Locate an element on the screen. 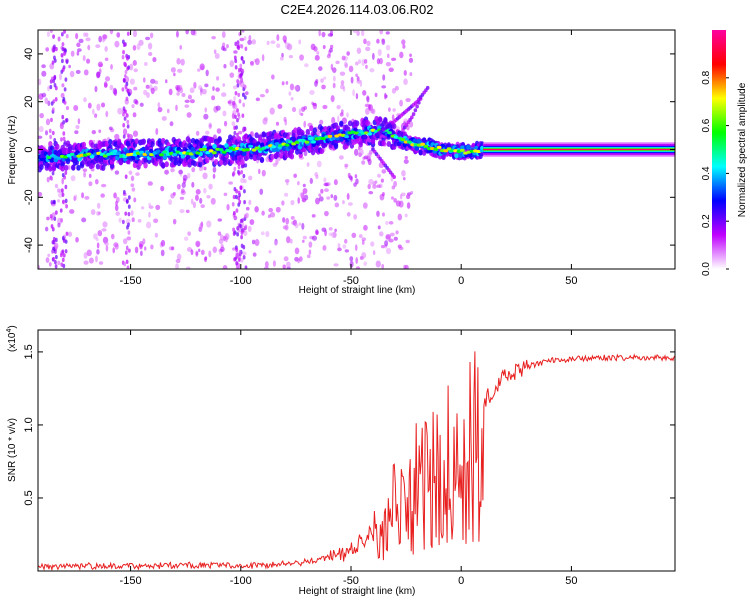 This screenshot has height=605, width=750. colorbar-tick-label: 0.0 is located at coordinates (706, 269).